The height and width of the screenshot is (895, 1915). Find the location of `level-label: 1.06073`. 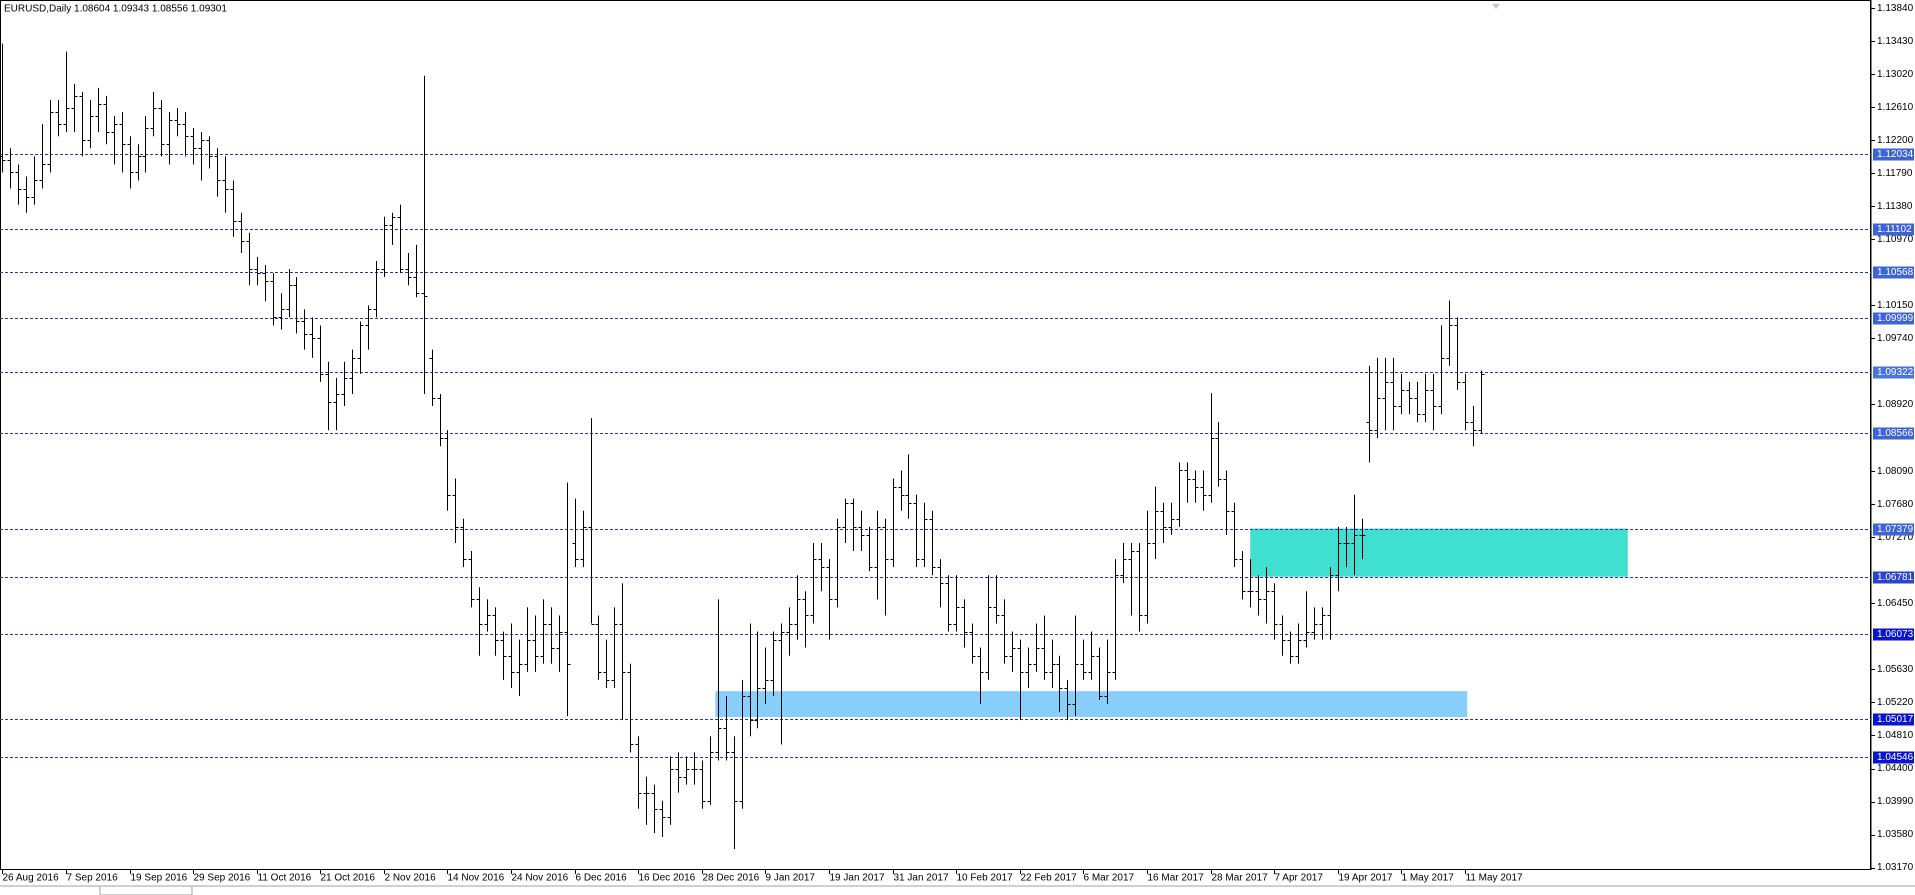

level-label: 1.06073 is located at coordinates (1895, 634).